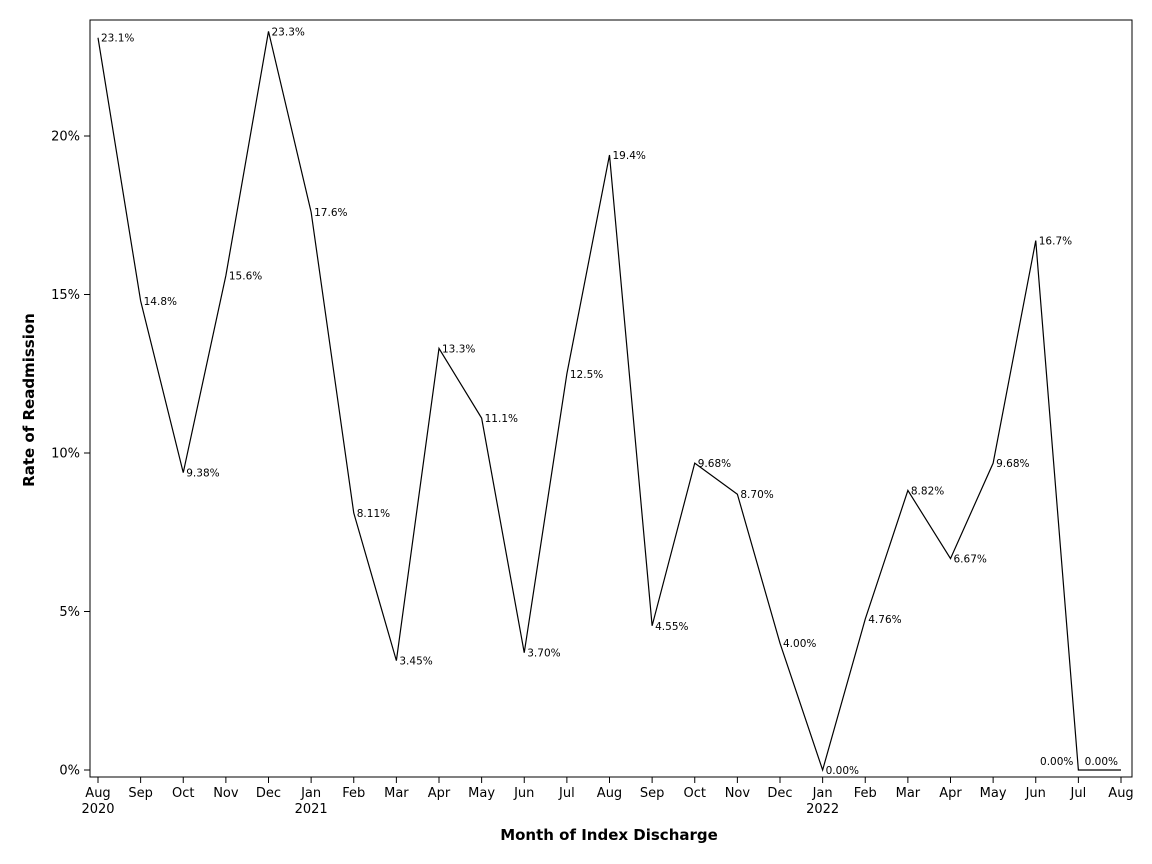  What do you see at coordinates (202, 474) in the screenshot?
I see `data-label: 9.38%` at bounding box center [202, 474].